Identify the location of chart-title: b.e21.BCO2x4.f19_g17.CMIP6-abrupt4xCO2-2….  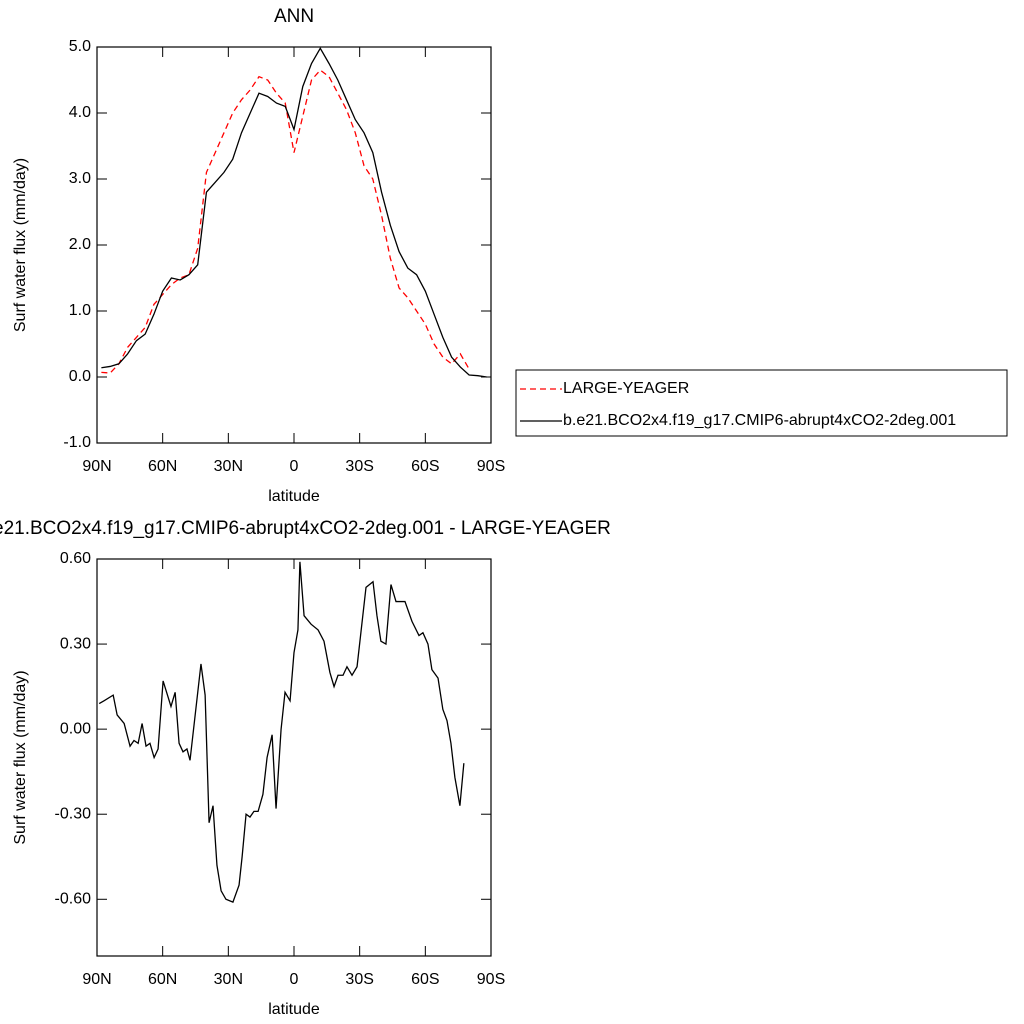
(305, 528).